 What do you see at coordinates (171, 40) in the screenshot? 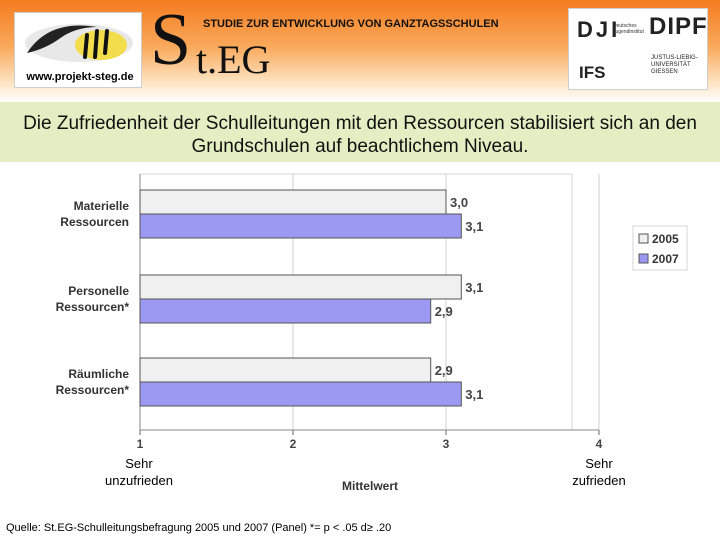
I see `steg-brand-initial: S` at bounding box center [171, 40].